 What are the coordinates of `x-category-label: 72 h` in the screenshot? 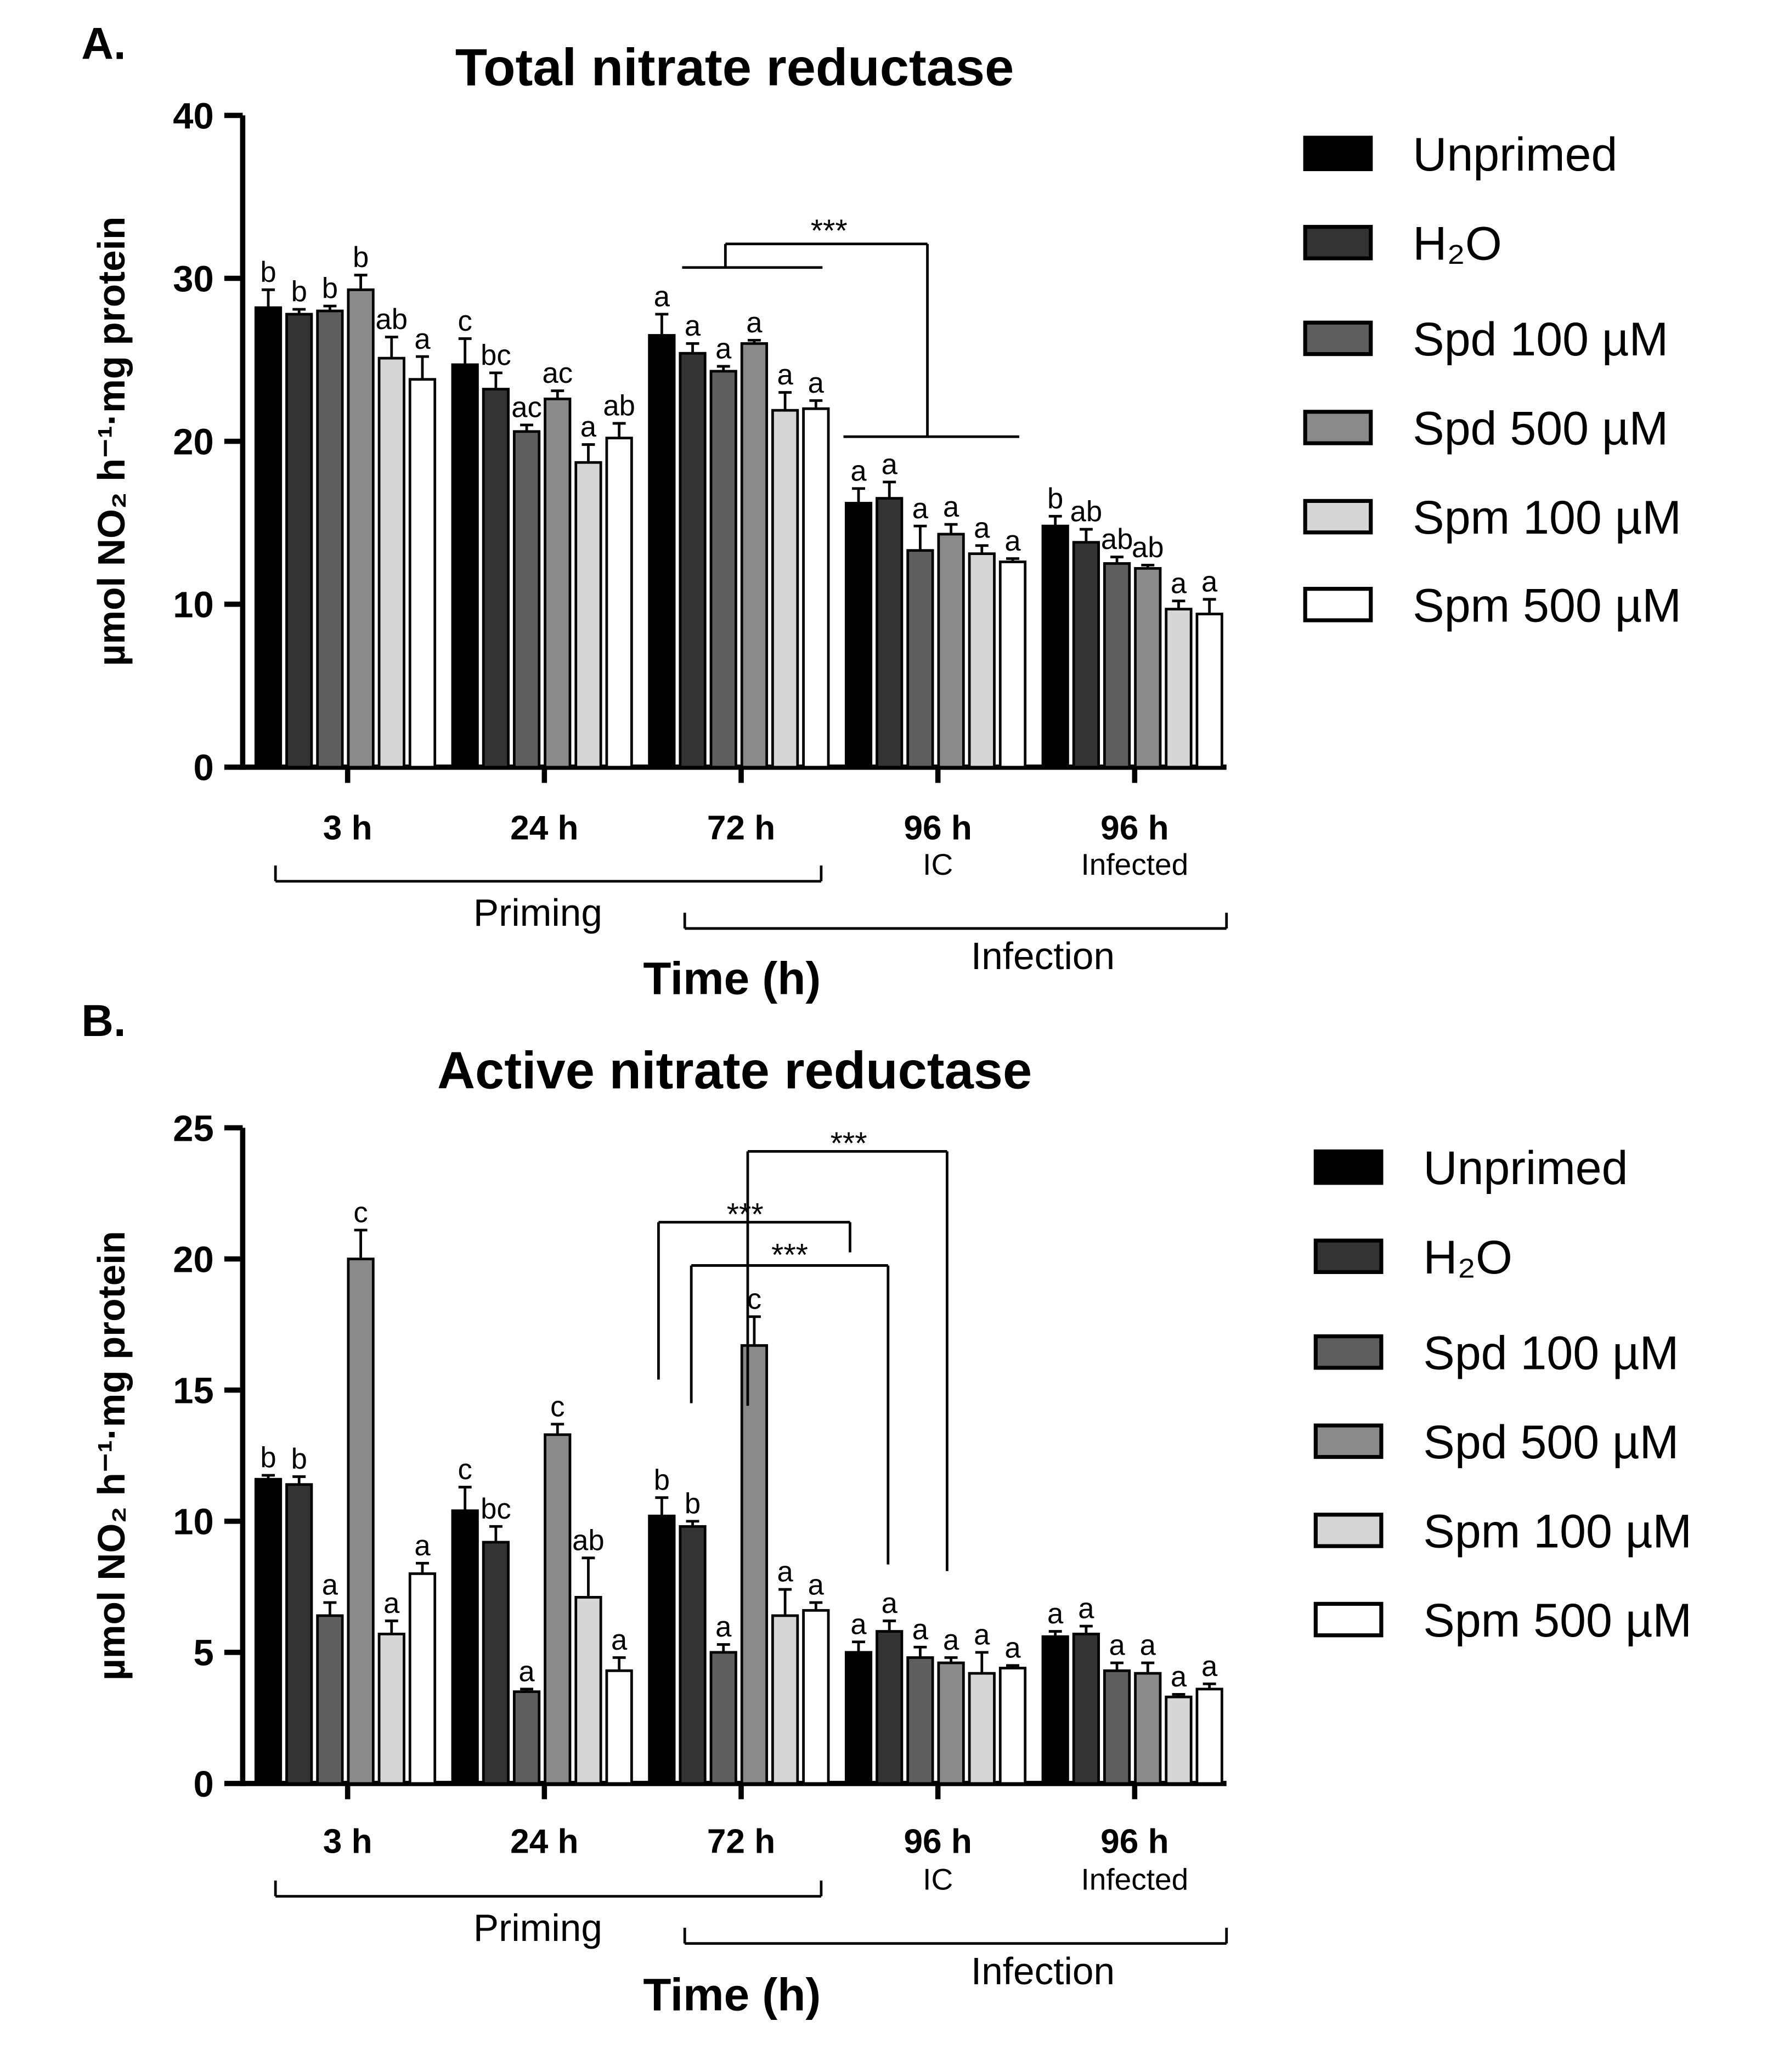 It's located at (741, 828).